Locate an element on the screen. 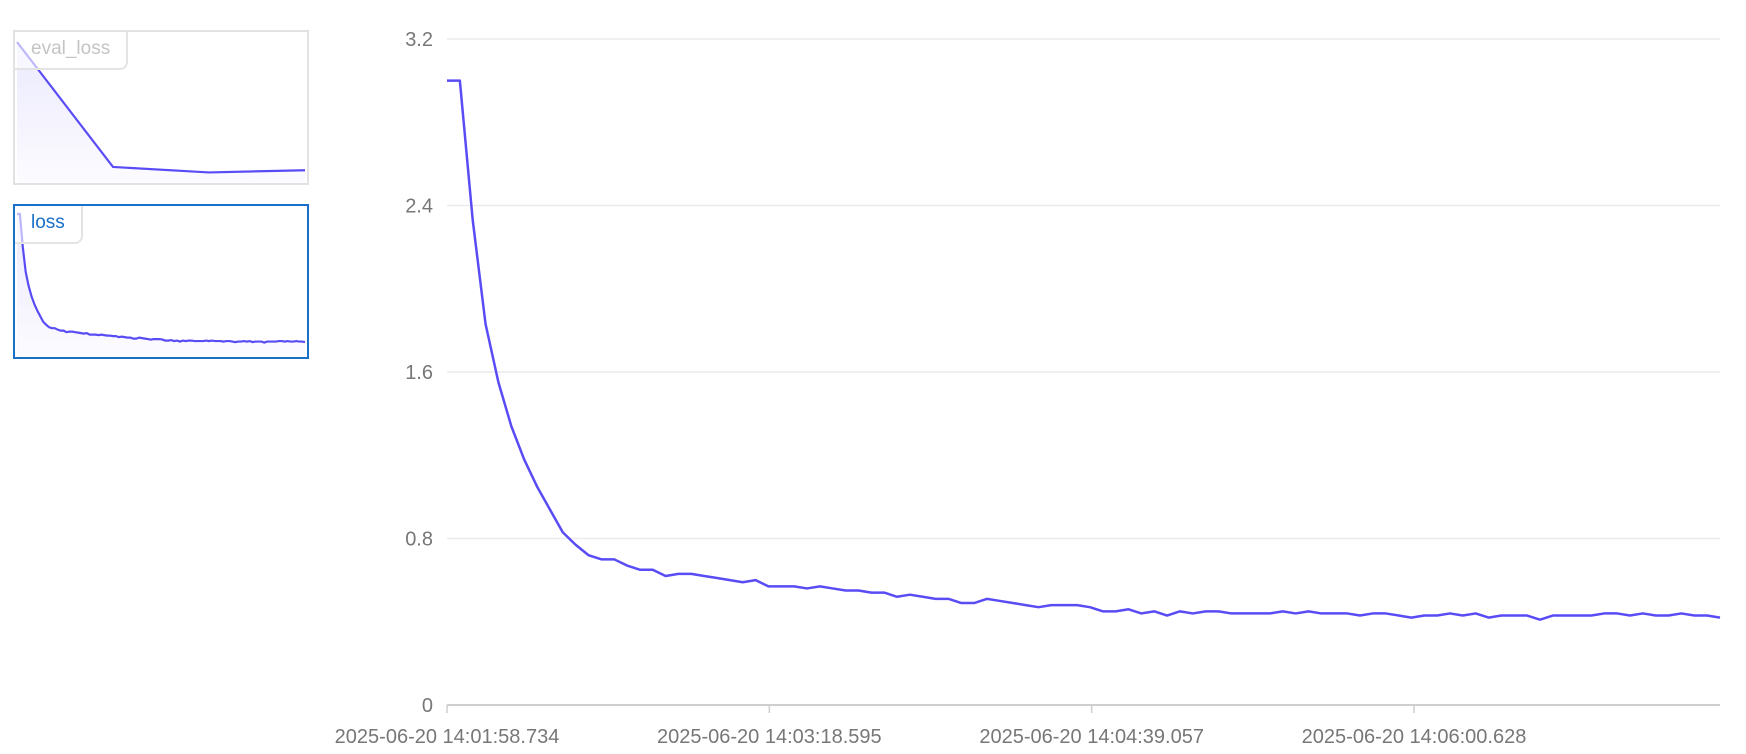  loss-sparkline is located at coordinates (161, 284).